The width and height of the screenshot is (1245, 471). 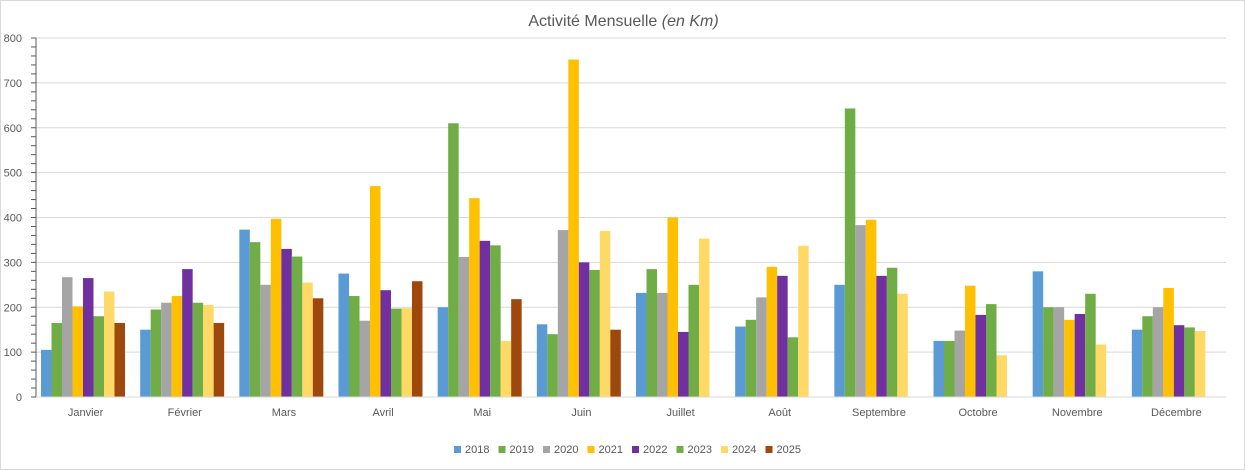 What do you see at coordinates (502, 449) in the screenshot?
I see `legend-swatch-2019` at bounding box center [502, 449].